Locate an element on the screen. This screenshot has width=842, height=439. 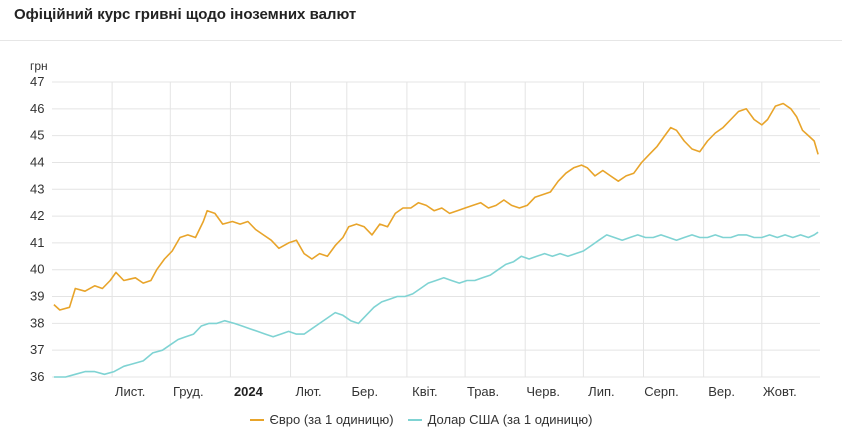
x-tick-label: 2024 is located at coordinates (249, 391).